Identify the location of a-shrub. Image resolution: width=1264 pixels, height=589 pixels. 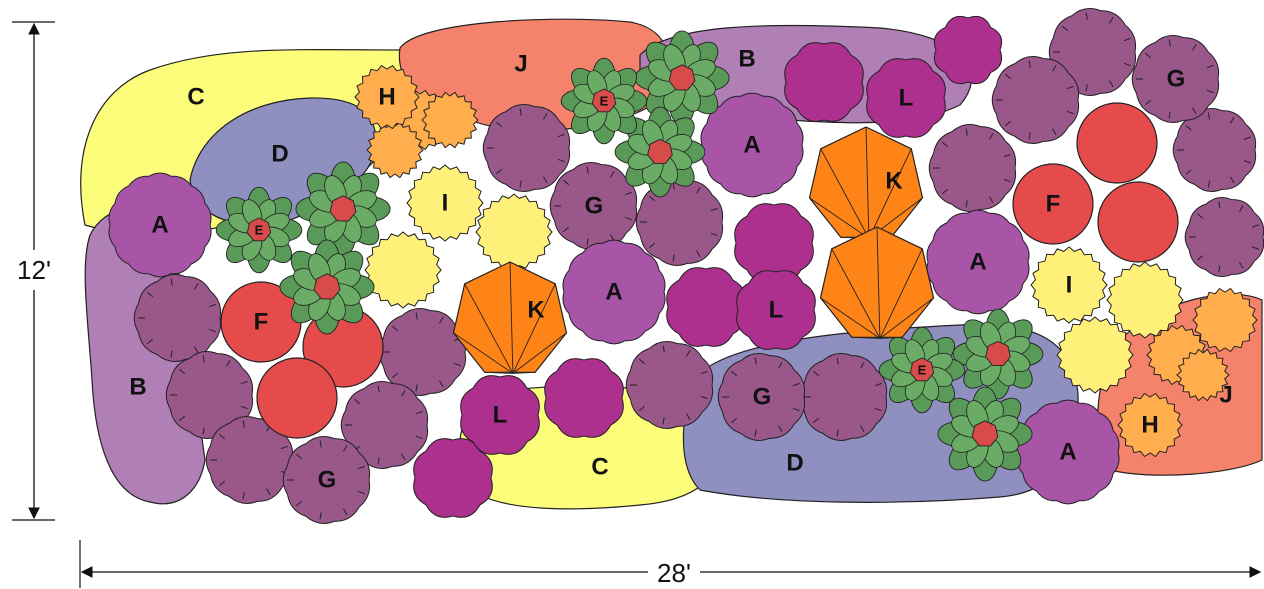
(160, 225).